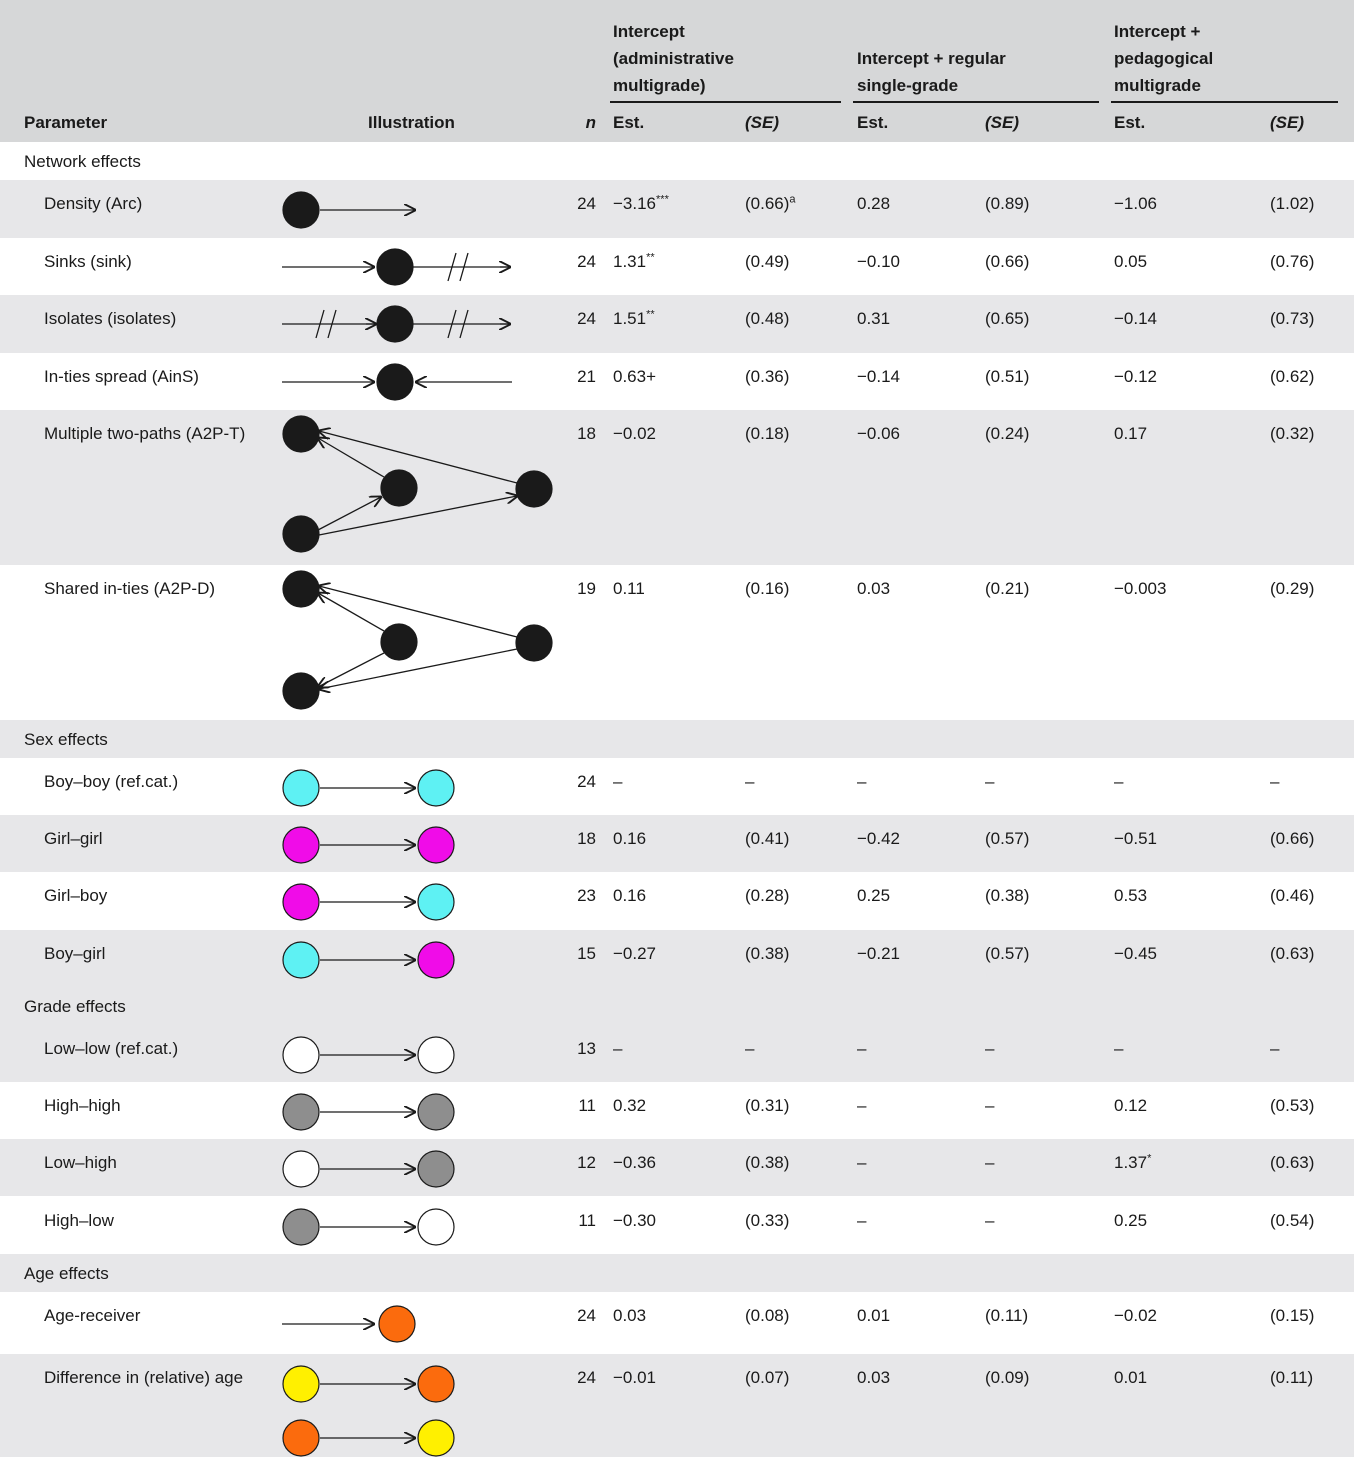  What do you see at coordinates (630, 261) in the screenshot?
I see `est-value: 1.31` at bounding box center [630, 261].